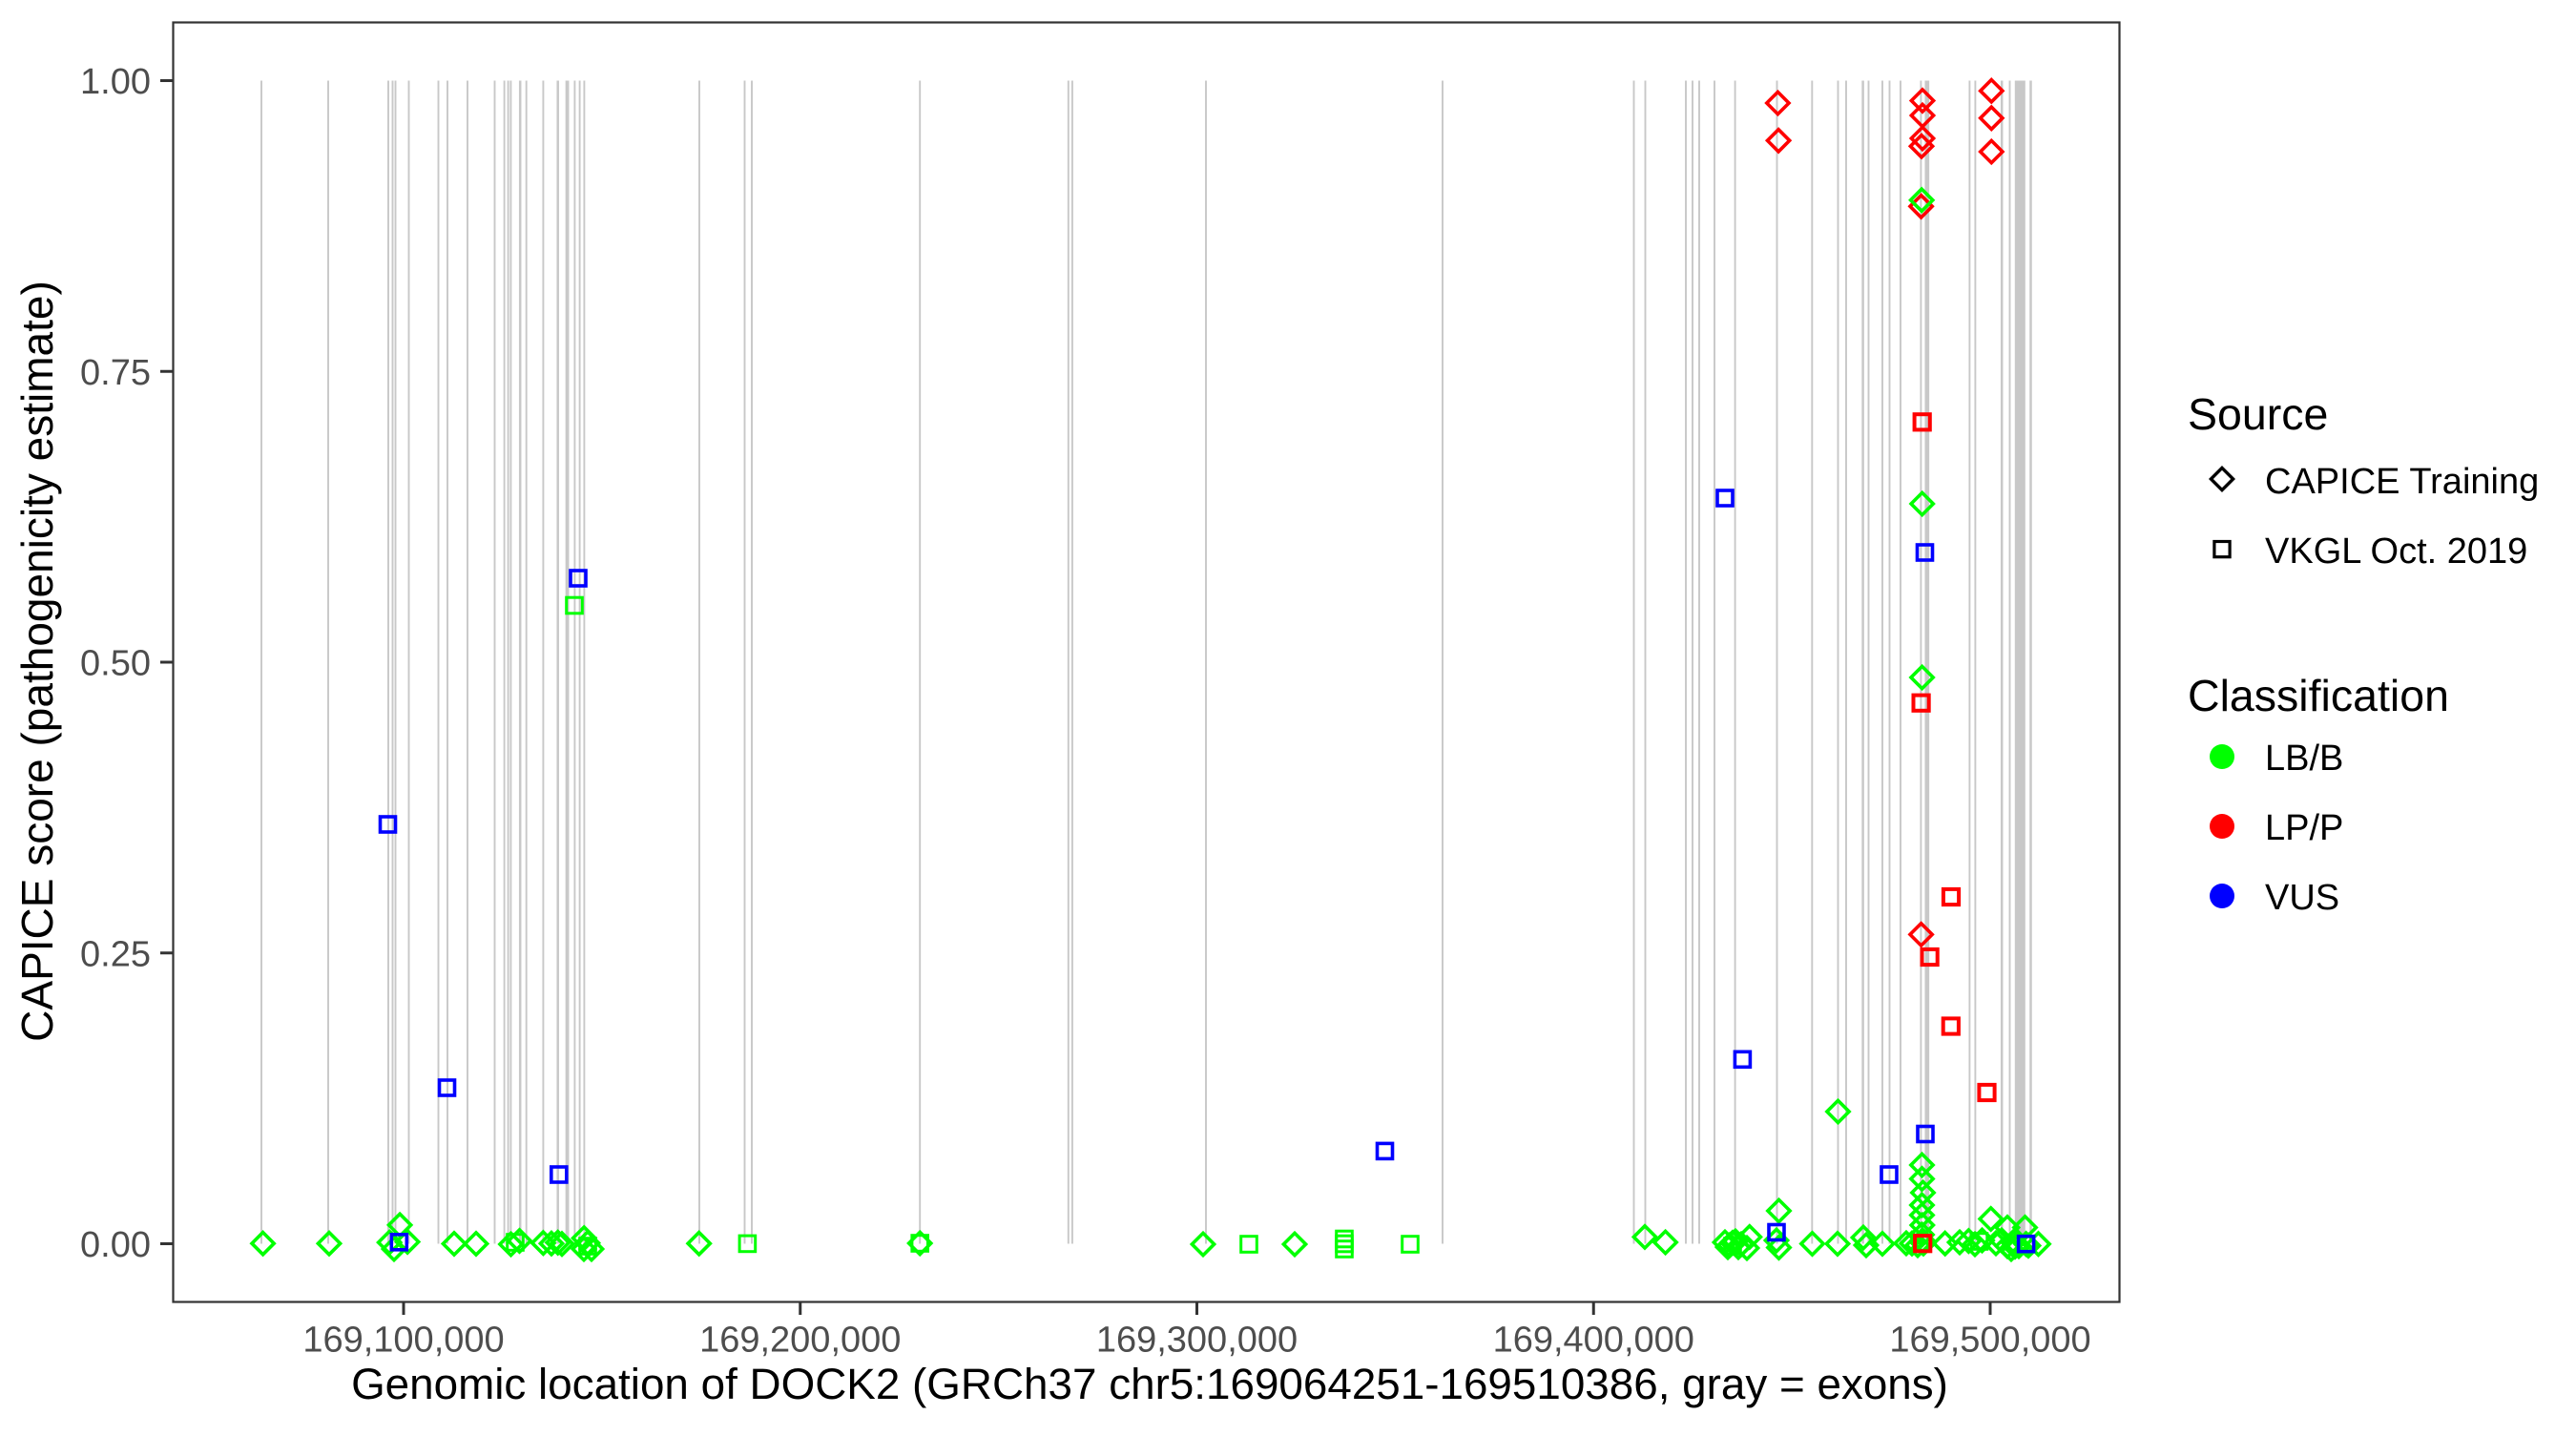 This screenshot has height=1436, width=2576. I want to click on svg-text: 0.75, so click(115, 373).